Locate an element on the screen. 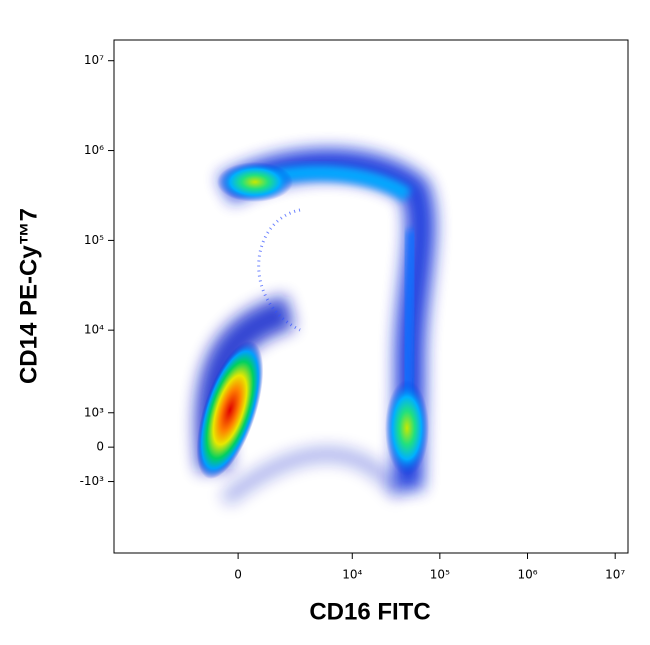 The image size is (650, 645). y-tick-label: 0 is located at coordinates (100, 447).